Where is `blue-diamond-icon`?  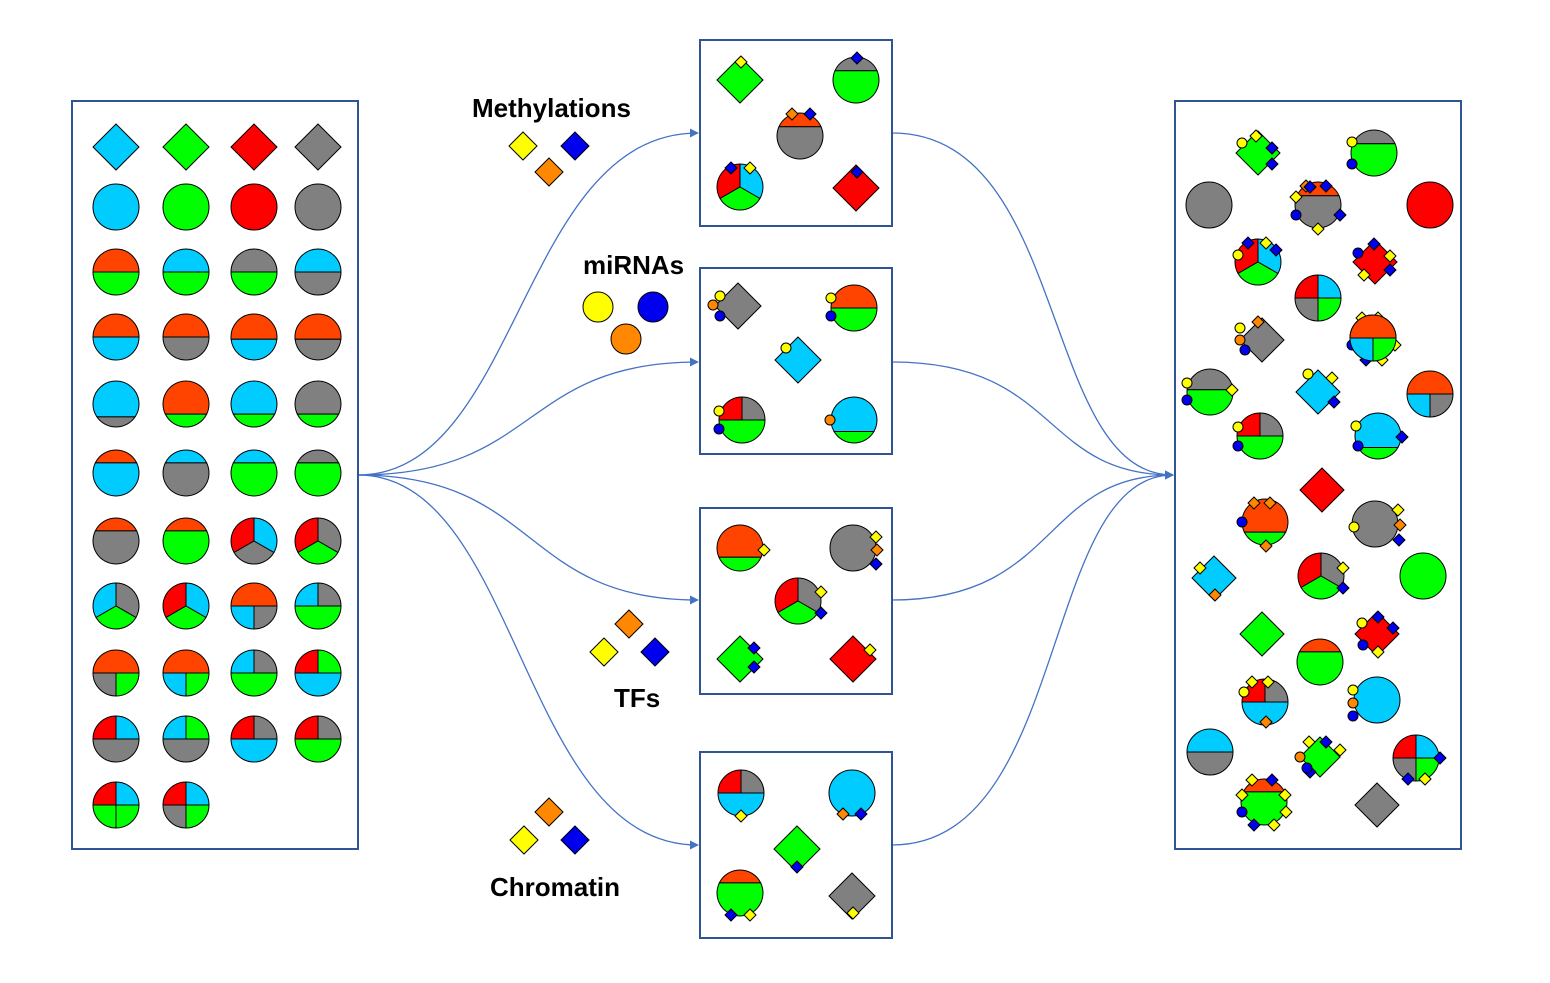
blue-diamond-icon is located at coordinates (655, 652).